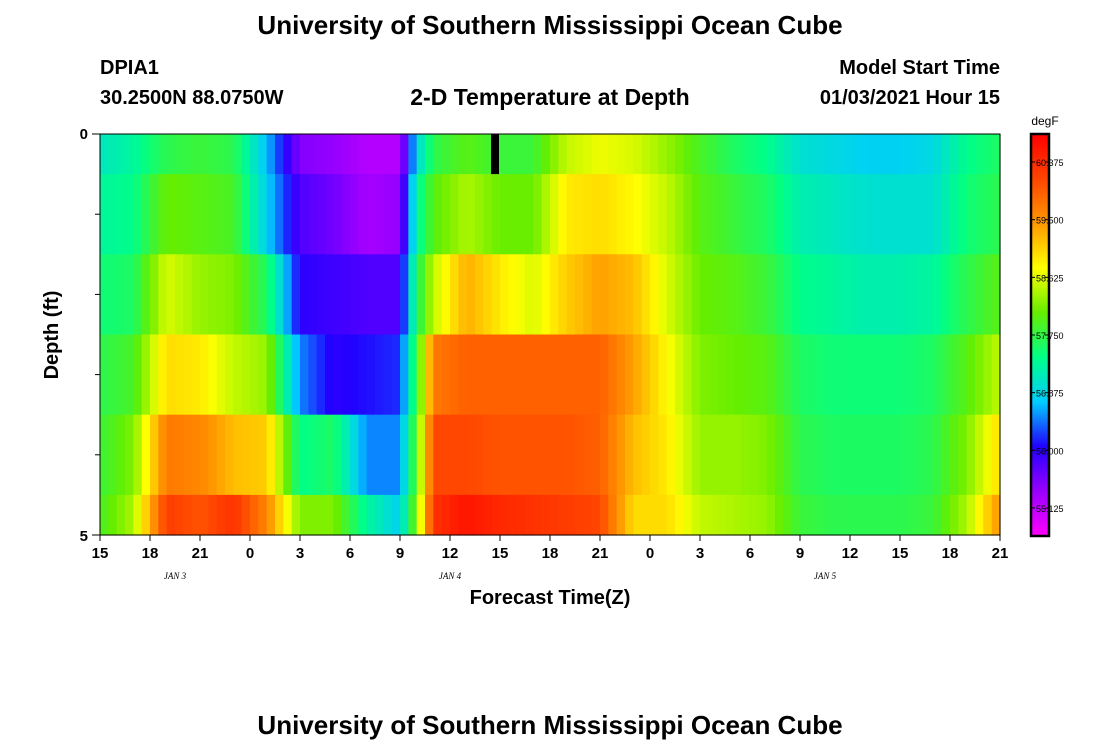 The width and height of the screenshot is (1100, 750). Describe the element at coordinates (495, 154) in the screenshot. I see `current-time-marker` at that location.